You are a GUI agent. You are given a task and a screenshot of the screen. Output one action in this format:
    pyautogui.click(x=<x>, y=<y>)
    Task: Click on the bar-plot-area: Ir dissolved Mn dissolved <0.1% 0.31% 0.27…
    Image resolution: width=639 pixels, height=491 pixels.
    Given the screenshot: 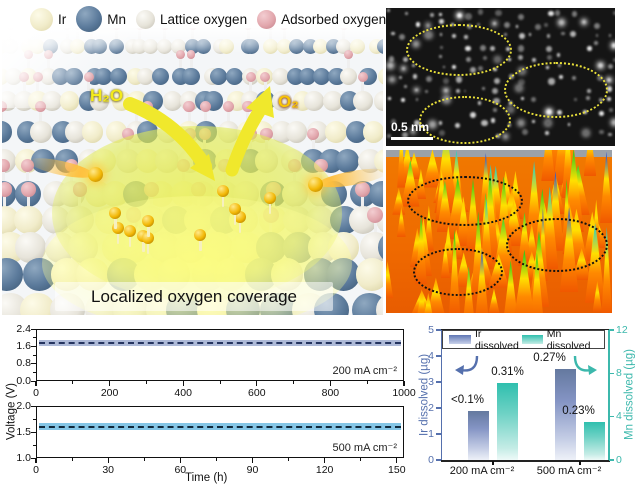 What is the action you would take?
    pyautogui.click(x=525, y=394)
    